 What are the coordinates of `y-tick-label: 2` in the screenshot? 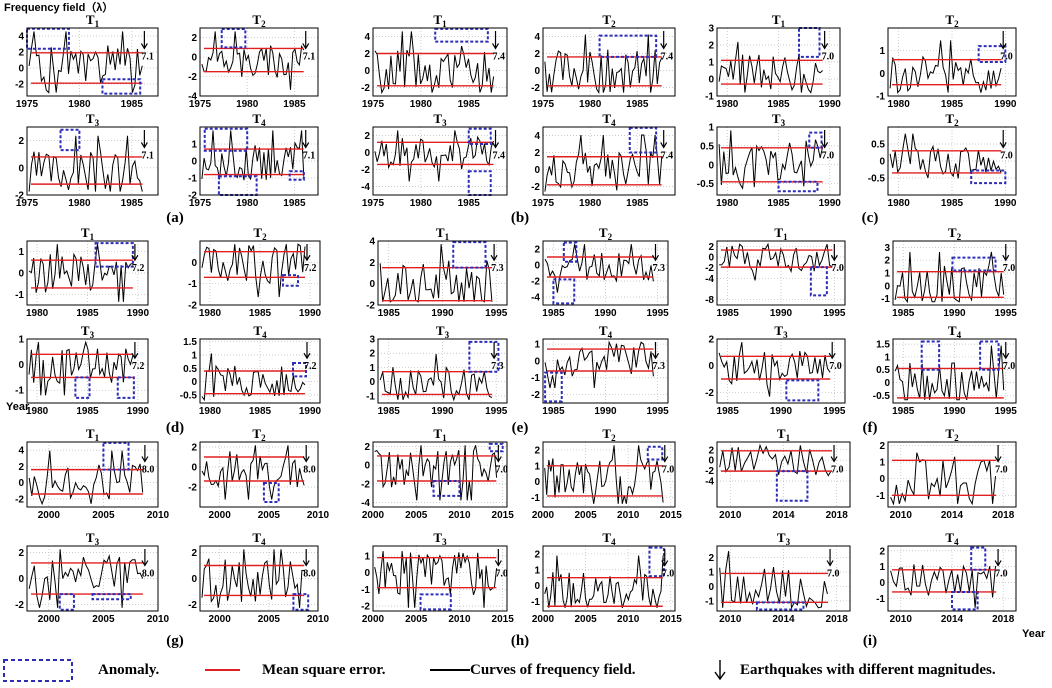 It's located at (194, 448).